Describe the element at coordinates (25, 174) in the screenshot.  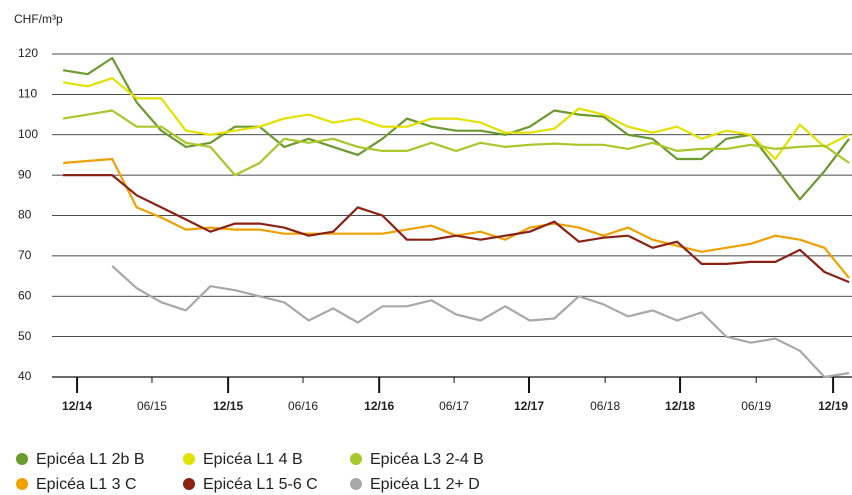
I see `y-tick-label: 90` at that location.